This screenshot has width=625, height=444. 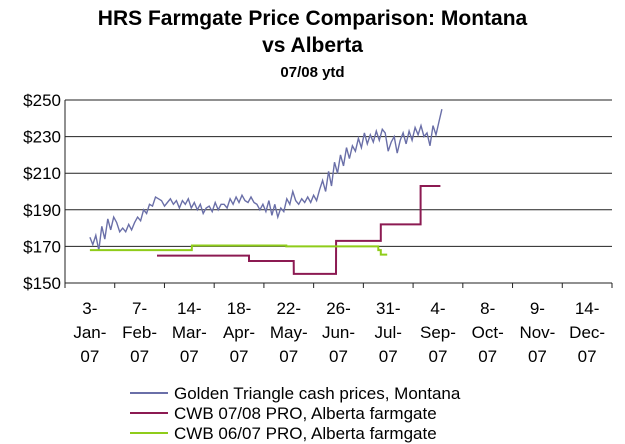 I want to click on chart-title-line-2: vs Alberta, so click(x=312, y=45).